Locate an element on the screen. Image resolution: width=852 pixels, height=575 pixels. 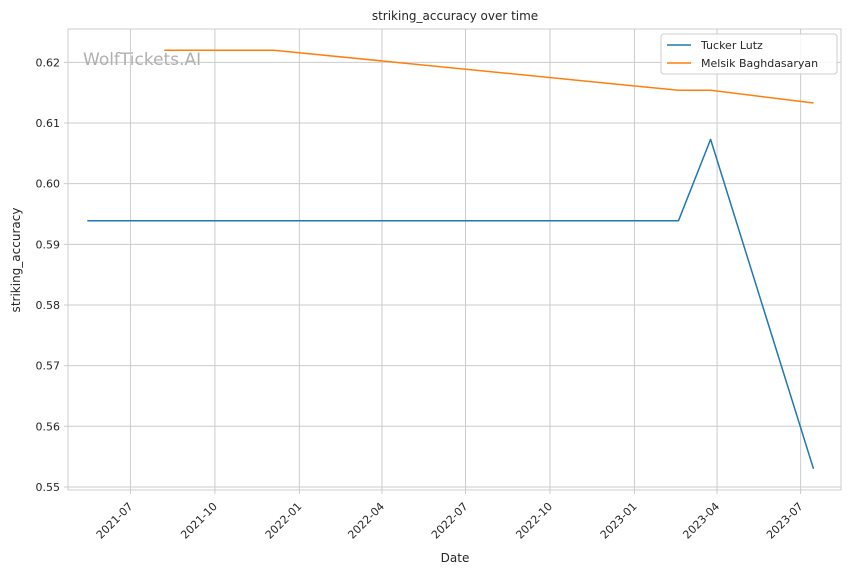
x-tick-label: 2021-10 is located at coordinates (199, 521).